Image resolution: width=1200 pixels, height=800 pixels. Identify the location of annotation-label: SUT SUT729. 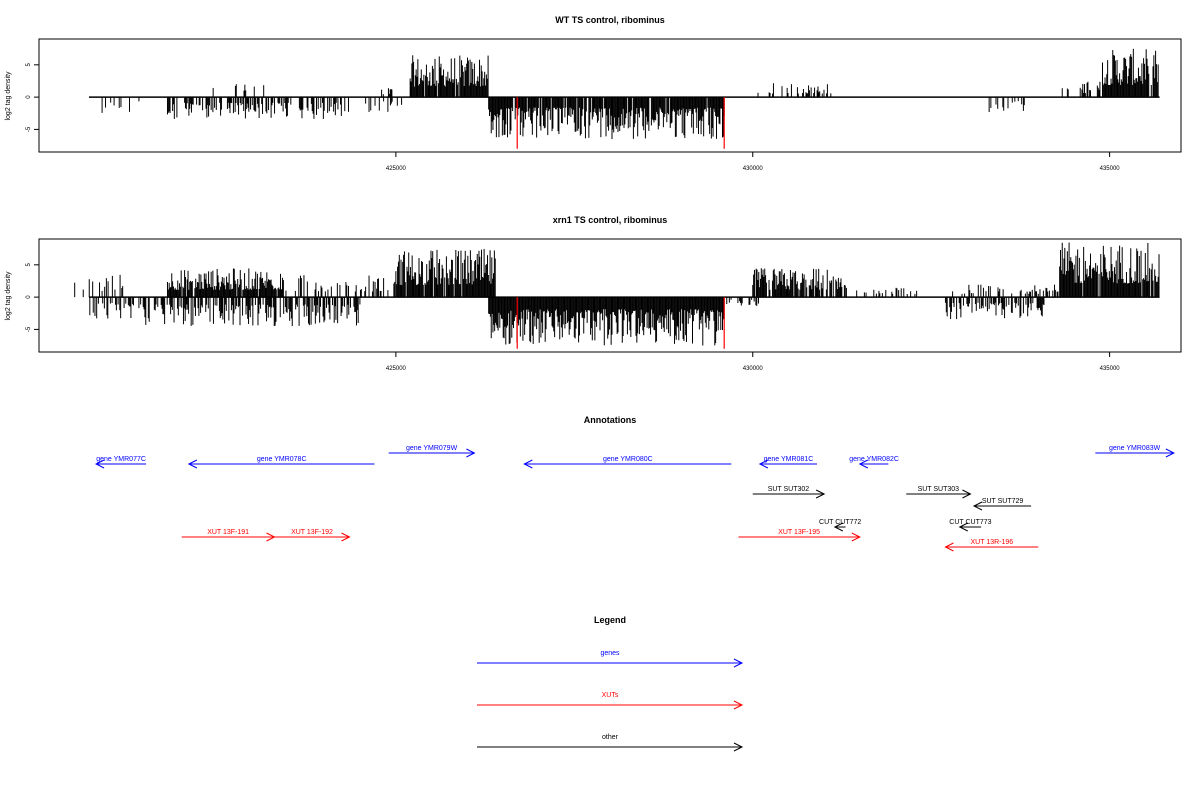
(1003, 501).